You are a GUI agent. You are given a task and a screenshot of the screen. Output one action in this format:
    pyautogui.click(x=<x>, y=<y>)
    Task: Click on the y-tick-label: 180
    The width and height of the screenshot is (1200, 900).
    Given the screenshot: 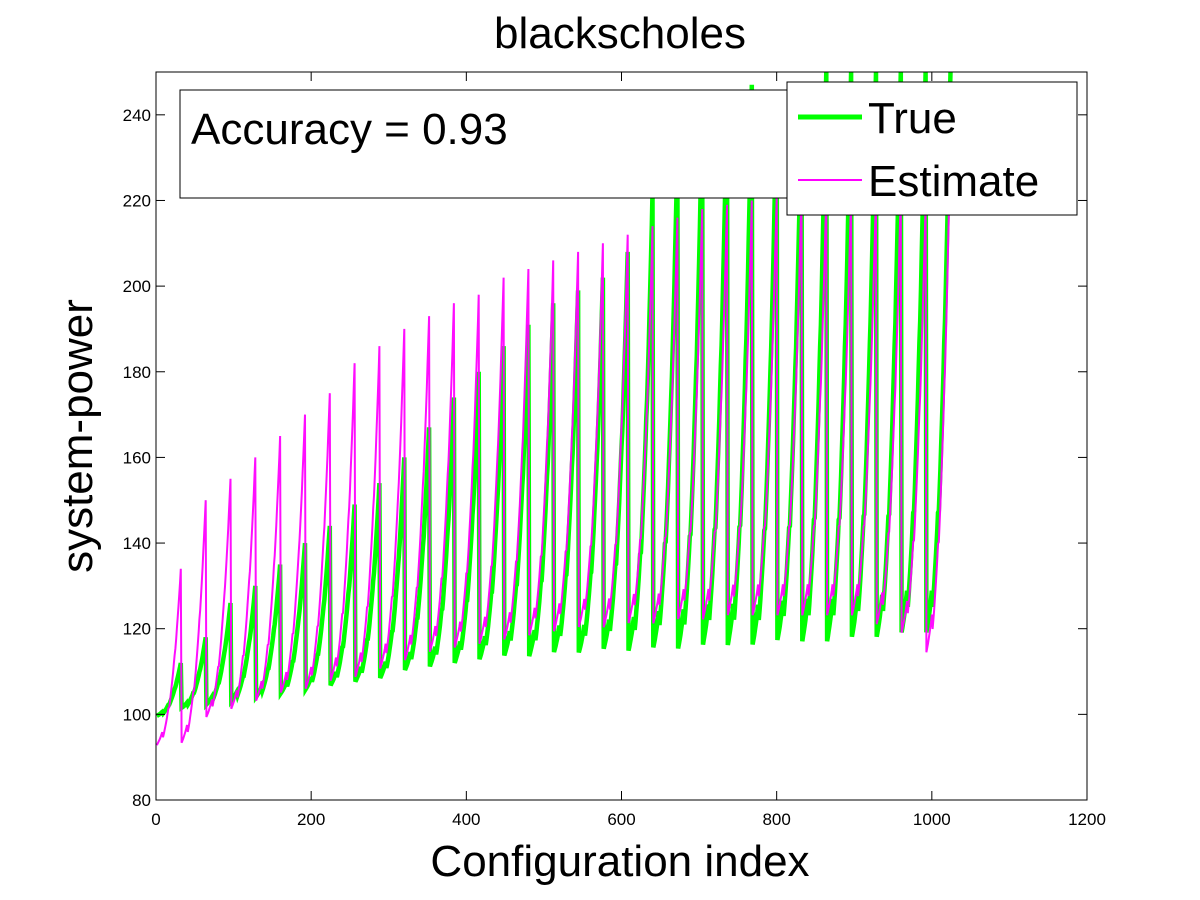 What is the action you would take?
    pyautogui.click(x=137, y=372)
    